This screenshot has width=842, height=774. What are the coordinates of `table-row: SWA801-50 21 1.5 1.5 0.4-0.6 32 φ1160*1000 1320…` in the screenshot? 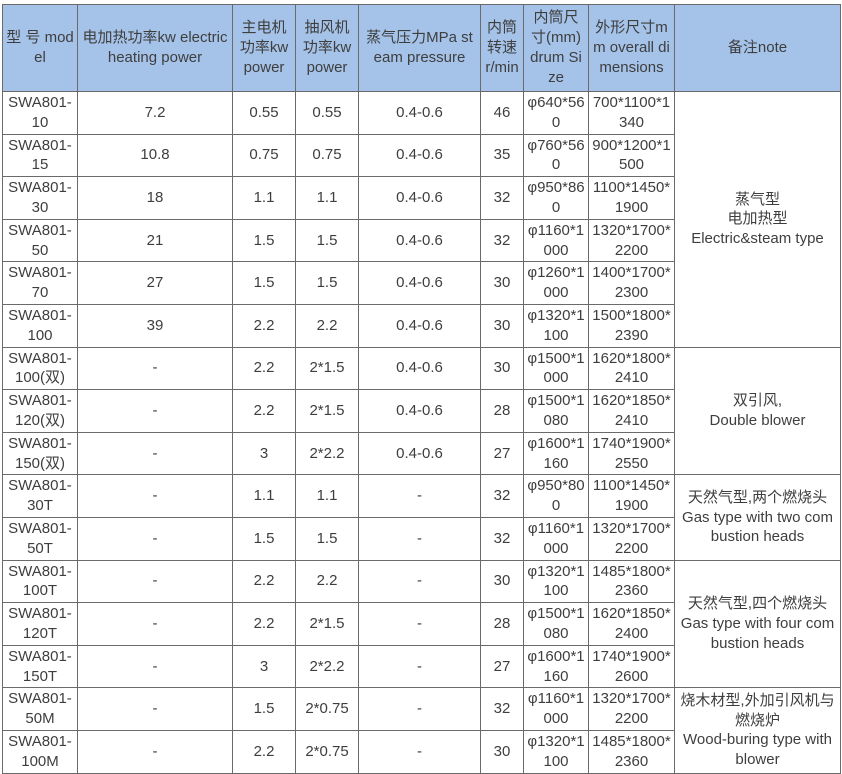 It's located at (421, 240).